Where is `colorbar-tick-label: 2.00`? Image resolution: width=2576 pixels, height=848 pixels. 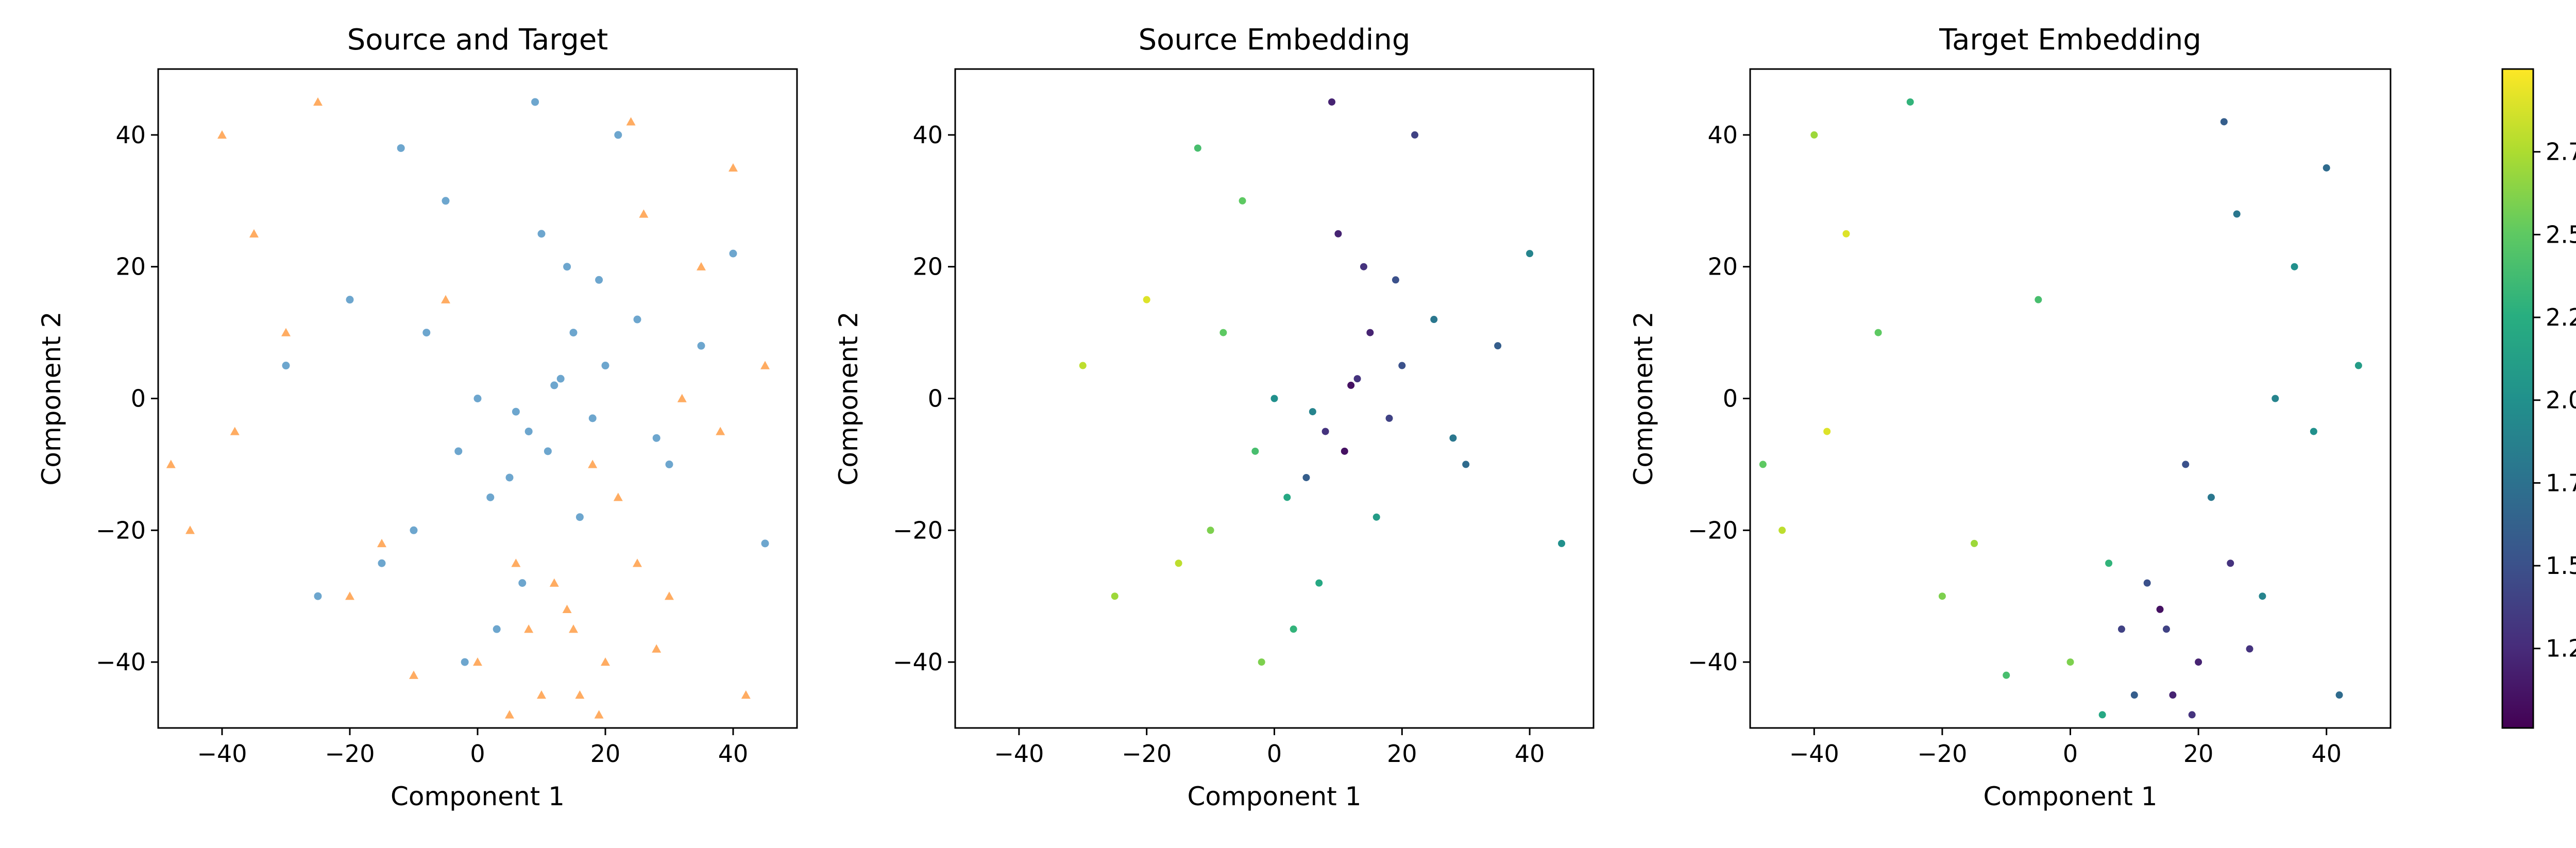 colorbar-tick-label: 2.00 is located at coordinates (2561, 400).